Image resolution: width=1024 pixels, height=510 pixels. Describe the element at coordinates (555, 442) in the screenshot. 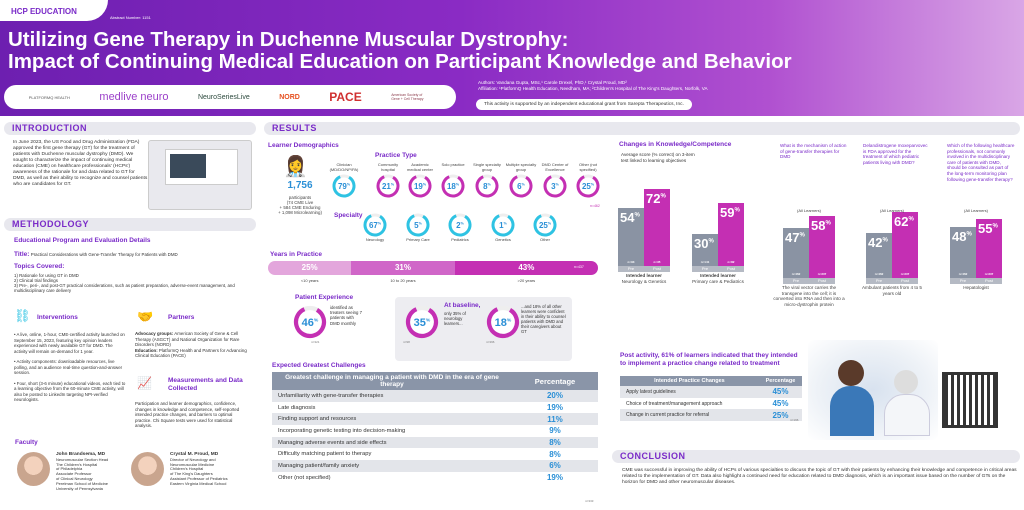

I see `challenge-value: 8%` at that location.